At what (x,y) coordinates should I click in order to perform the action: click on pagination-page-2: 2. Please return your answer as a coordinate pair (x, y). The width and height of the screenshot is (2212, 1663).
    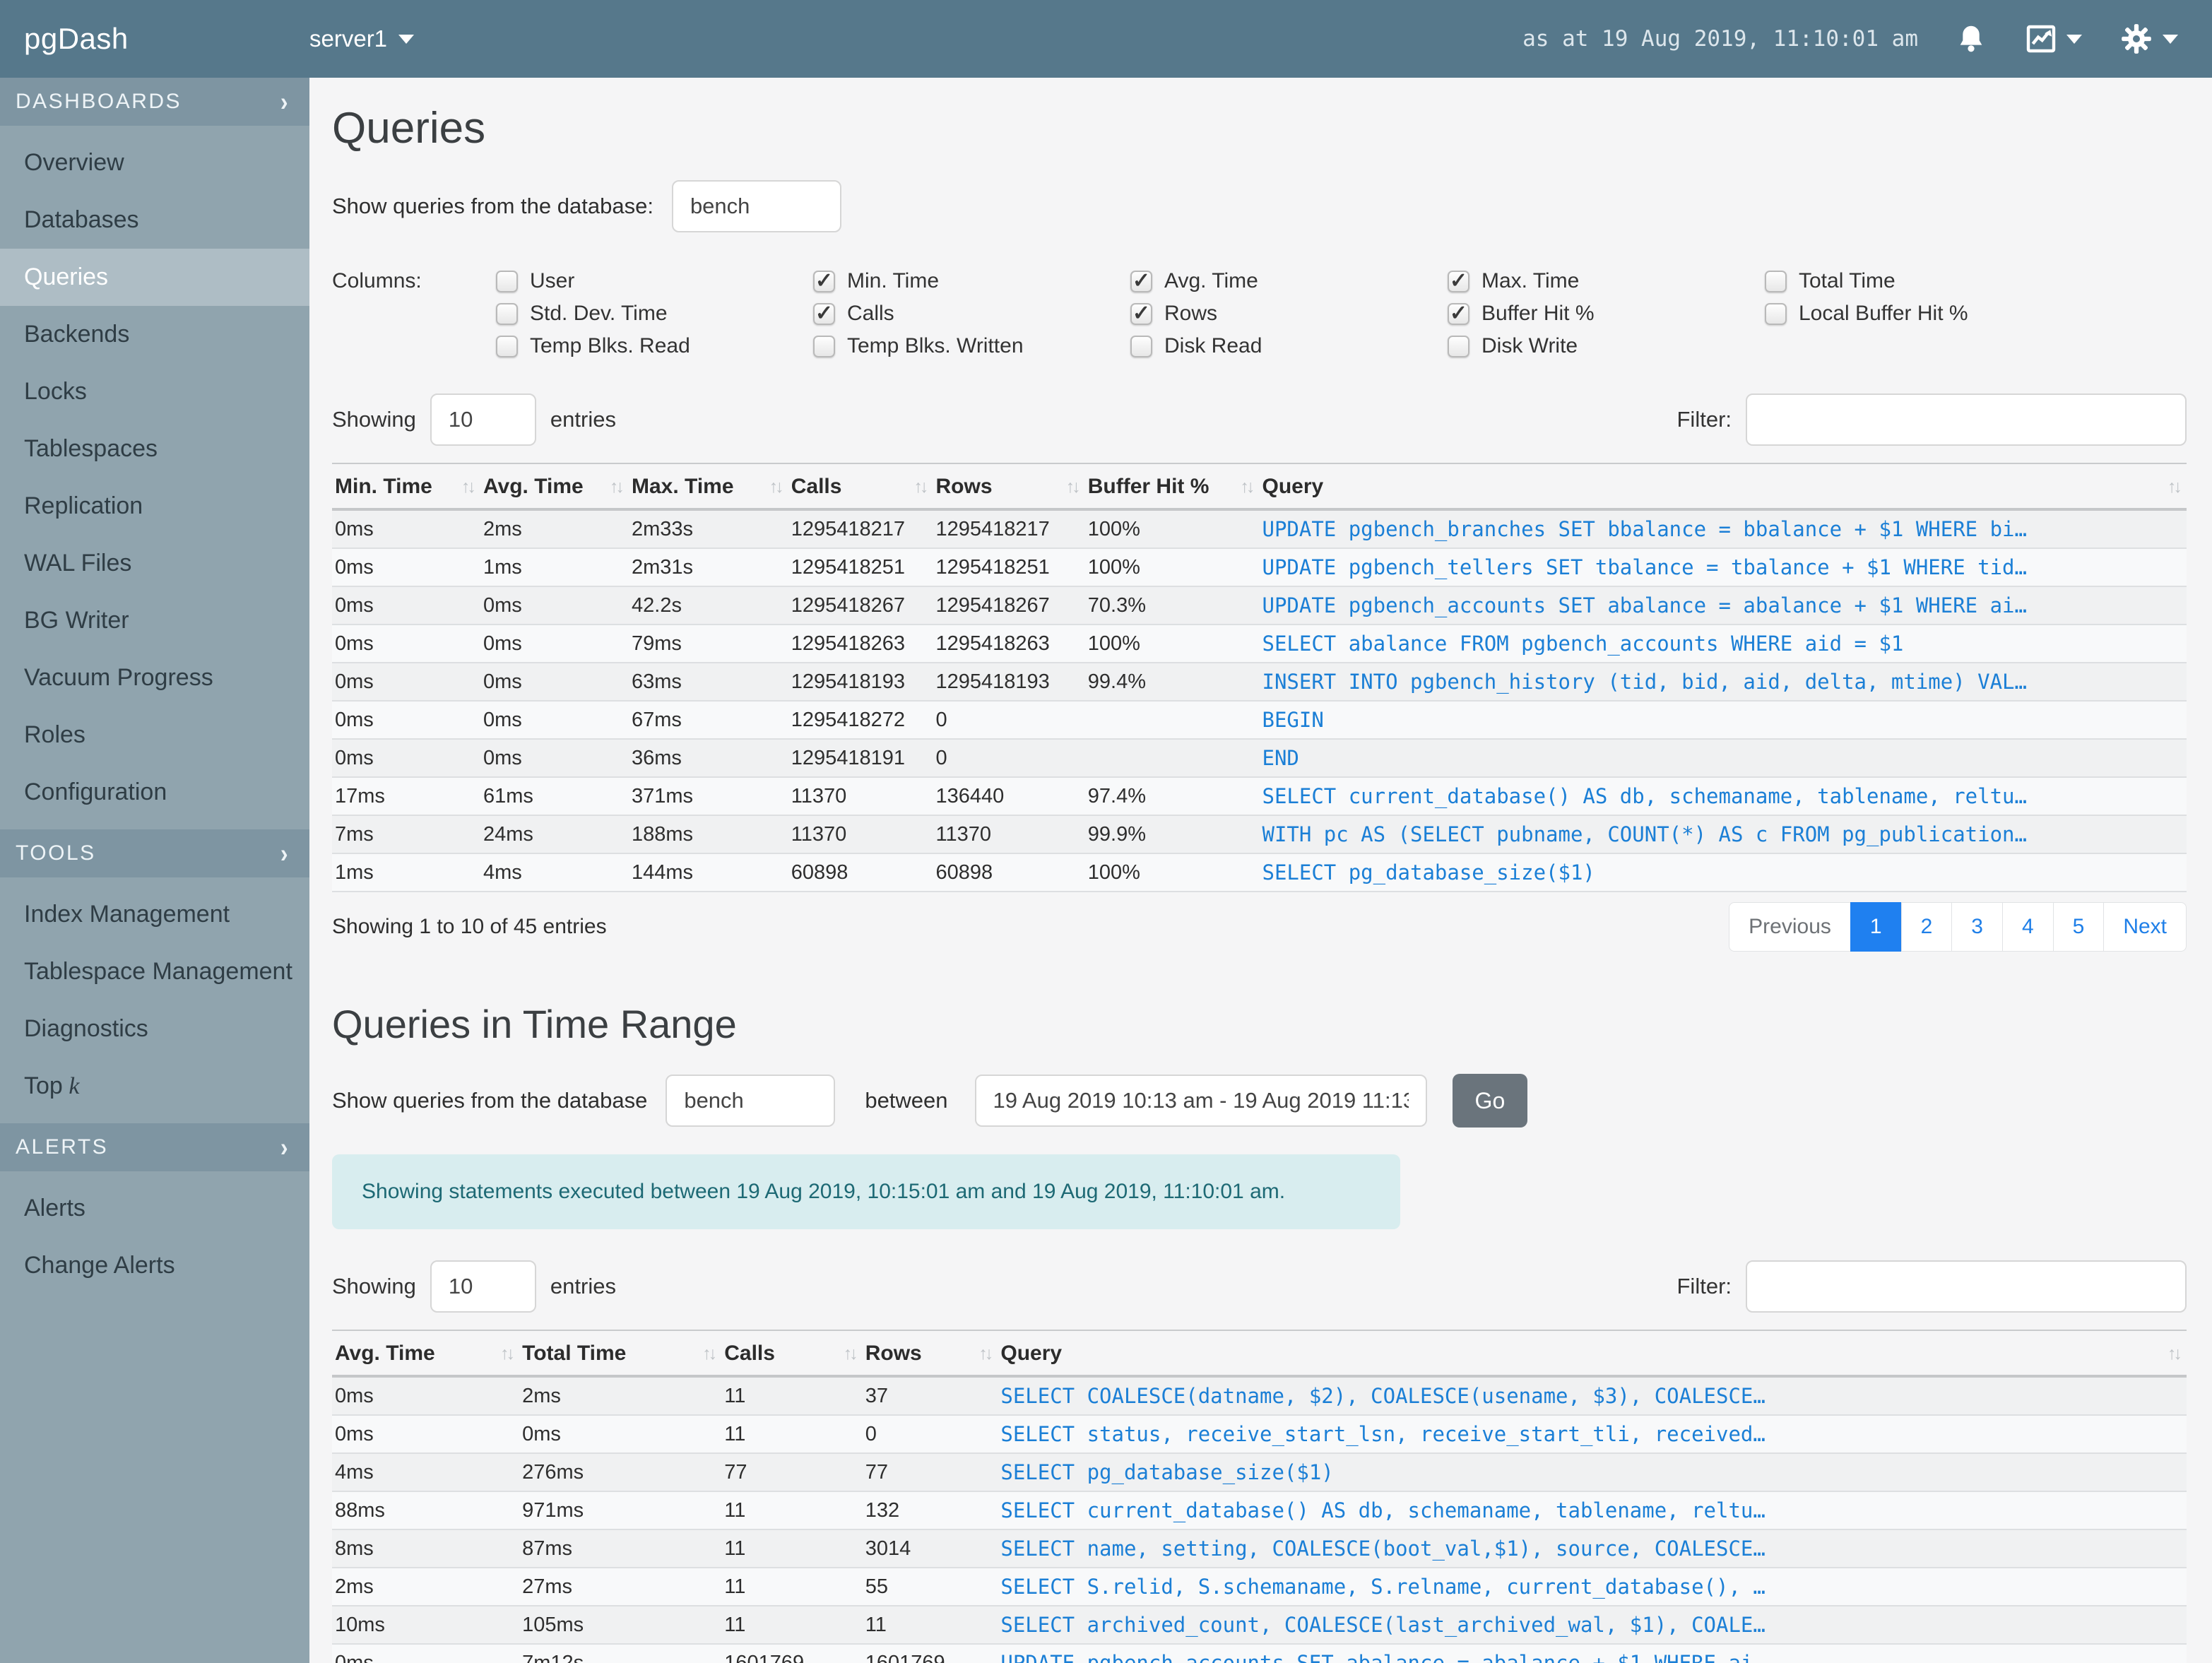
    Looking at the image, I should click on (1926, 927).